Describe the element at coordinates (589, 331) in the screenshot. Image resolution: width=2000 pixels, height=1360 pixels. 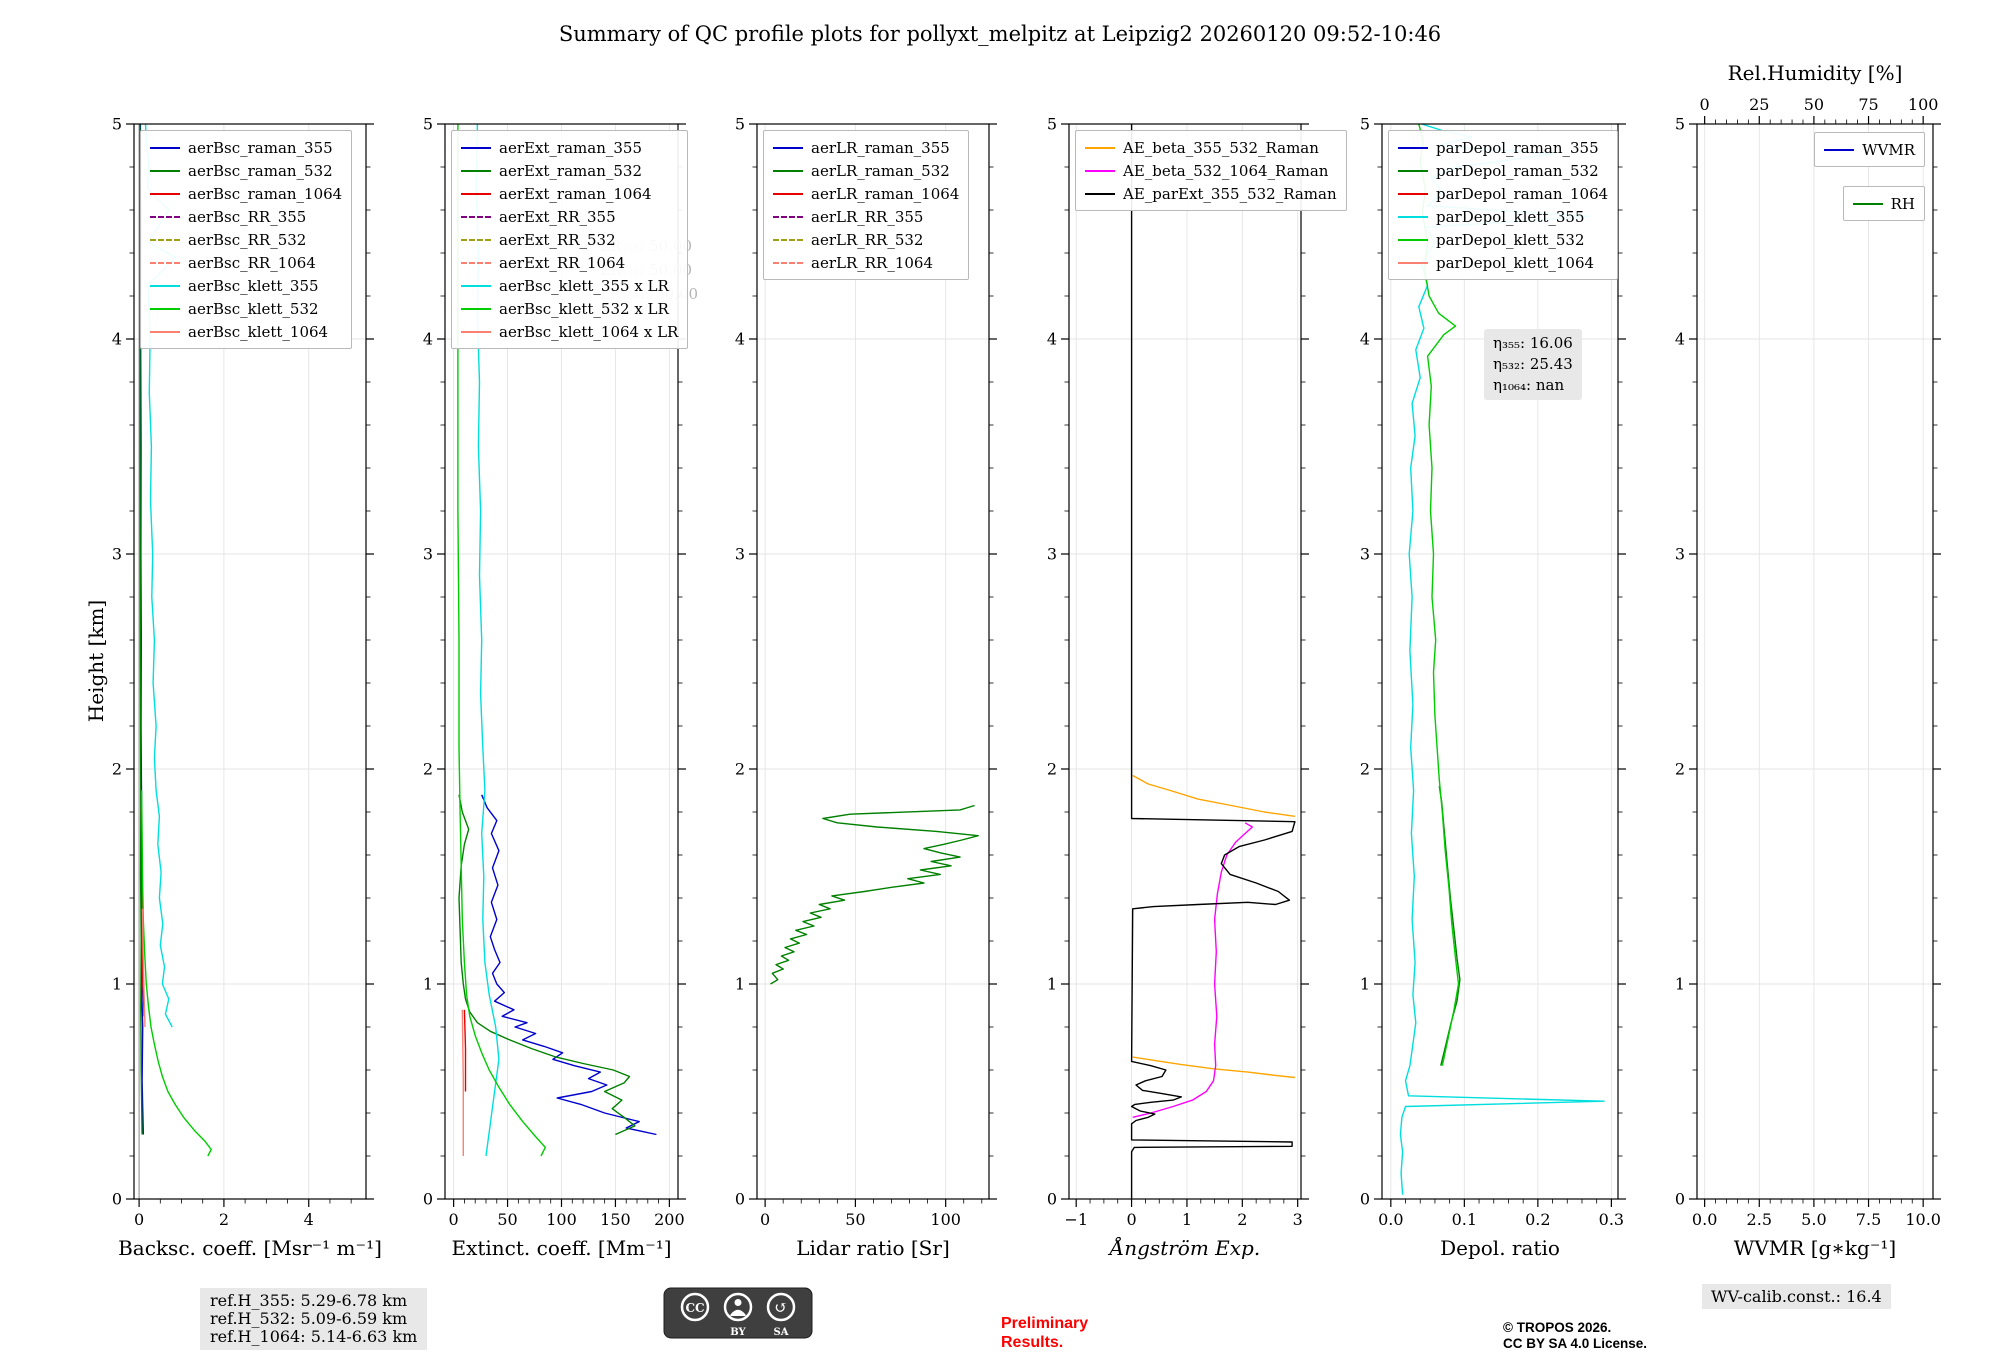
I see `legend-label: aerBsc_klett_1064 x LR` at that location.